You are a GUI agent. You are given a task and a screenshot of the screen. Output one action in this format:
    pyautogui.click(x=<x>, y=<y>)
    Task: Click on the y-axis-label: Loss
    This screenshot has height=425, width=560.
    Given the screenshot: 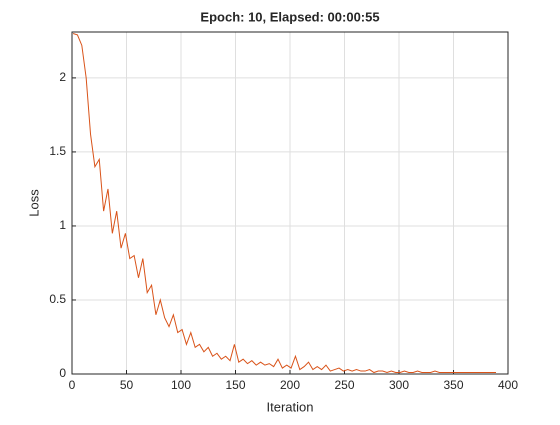 What is the action you would take?
    pyautogui.click(x=33, y=203)
    